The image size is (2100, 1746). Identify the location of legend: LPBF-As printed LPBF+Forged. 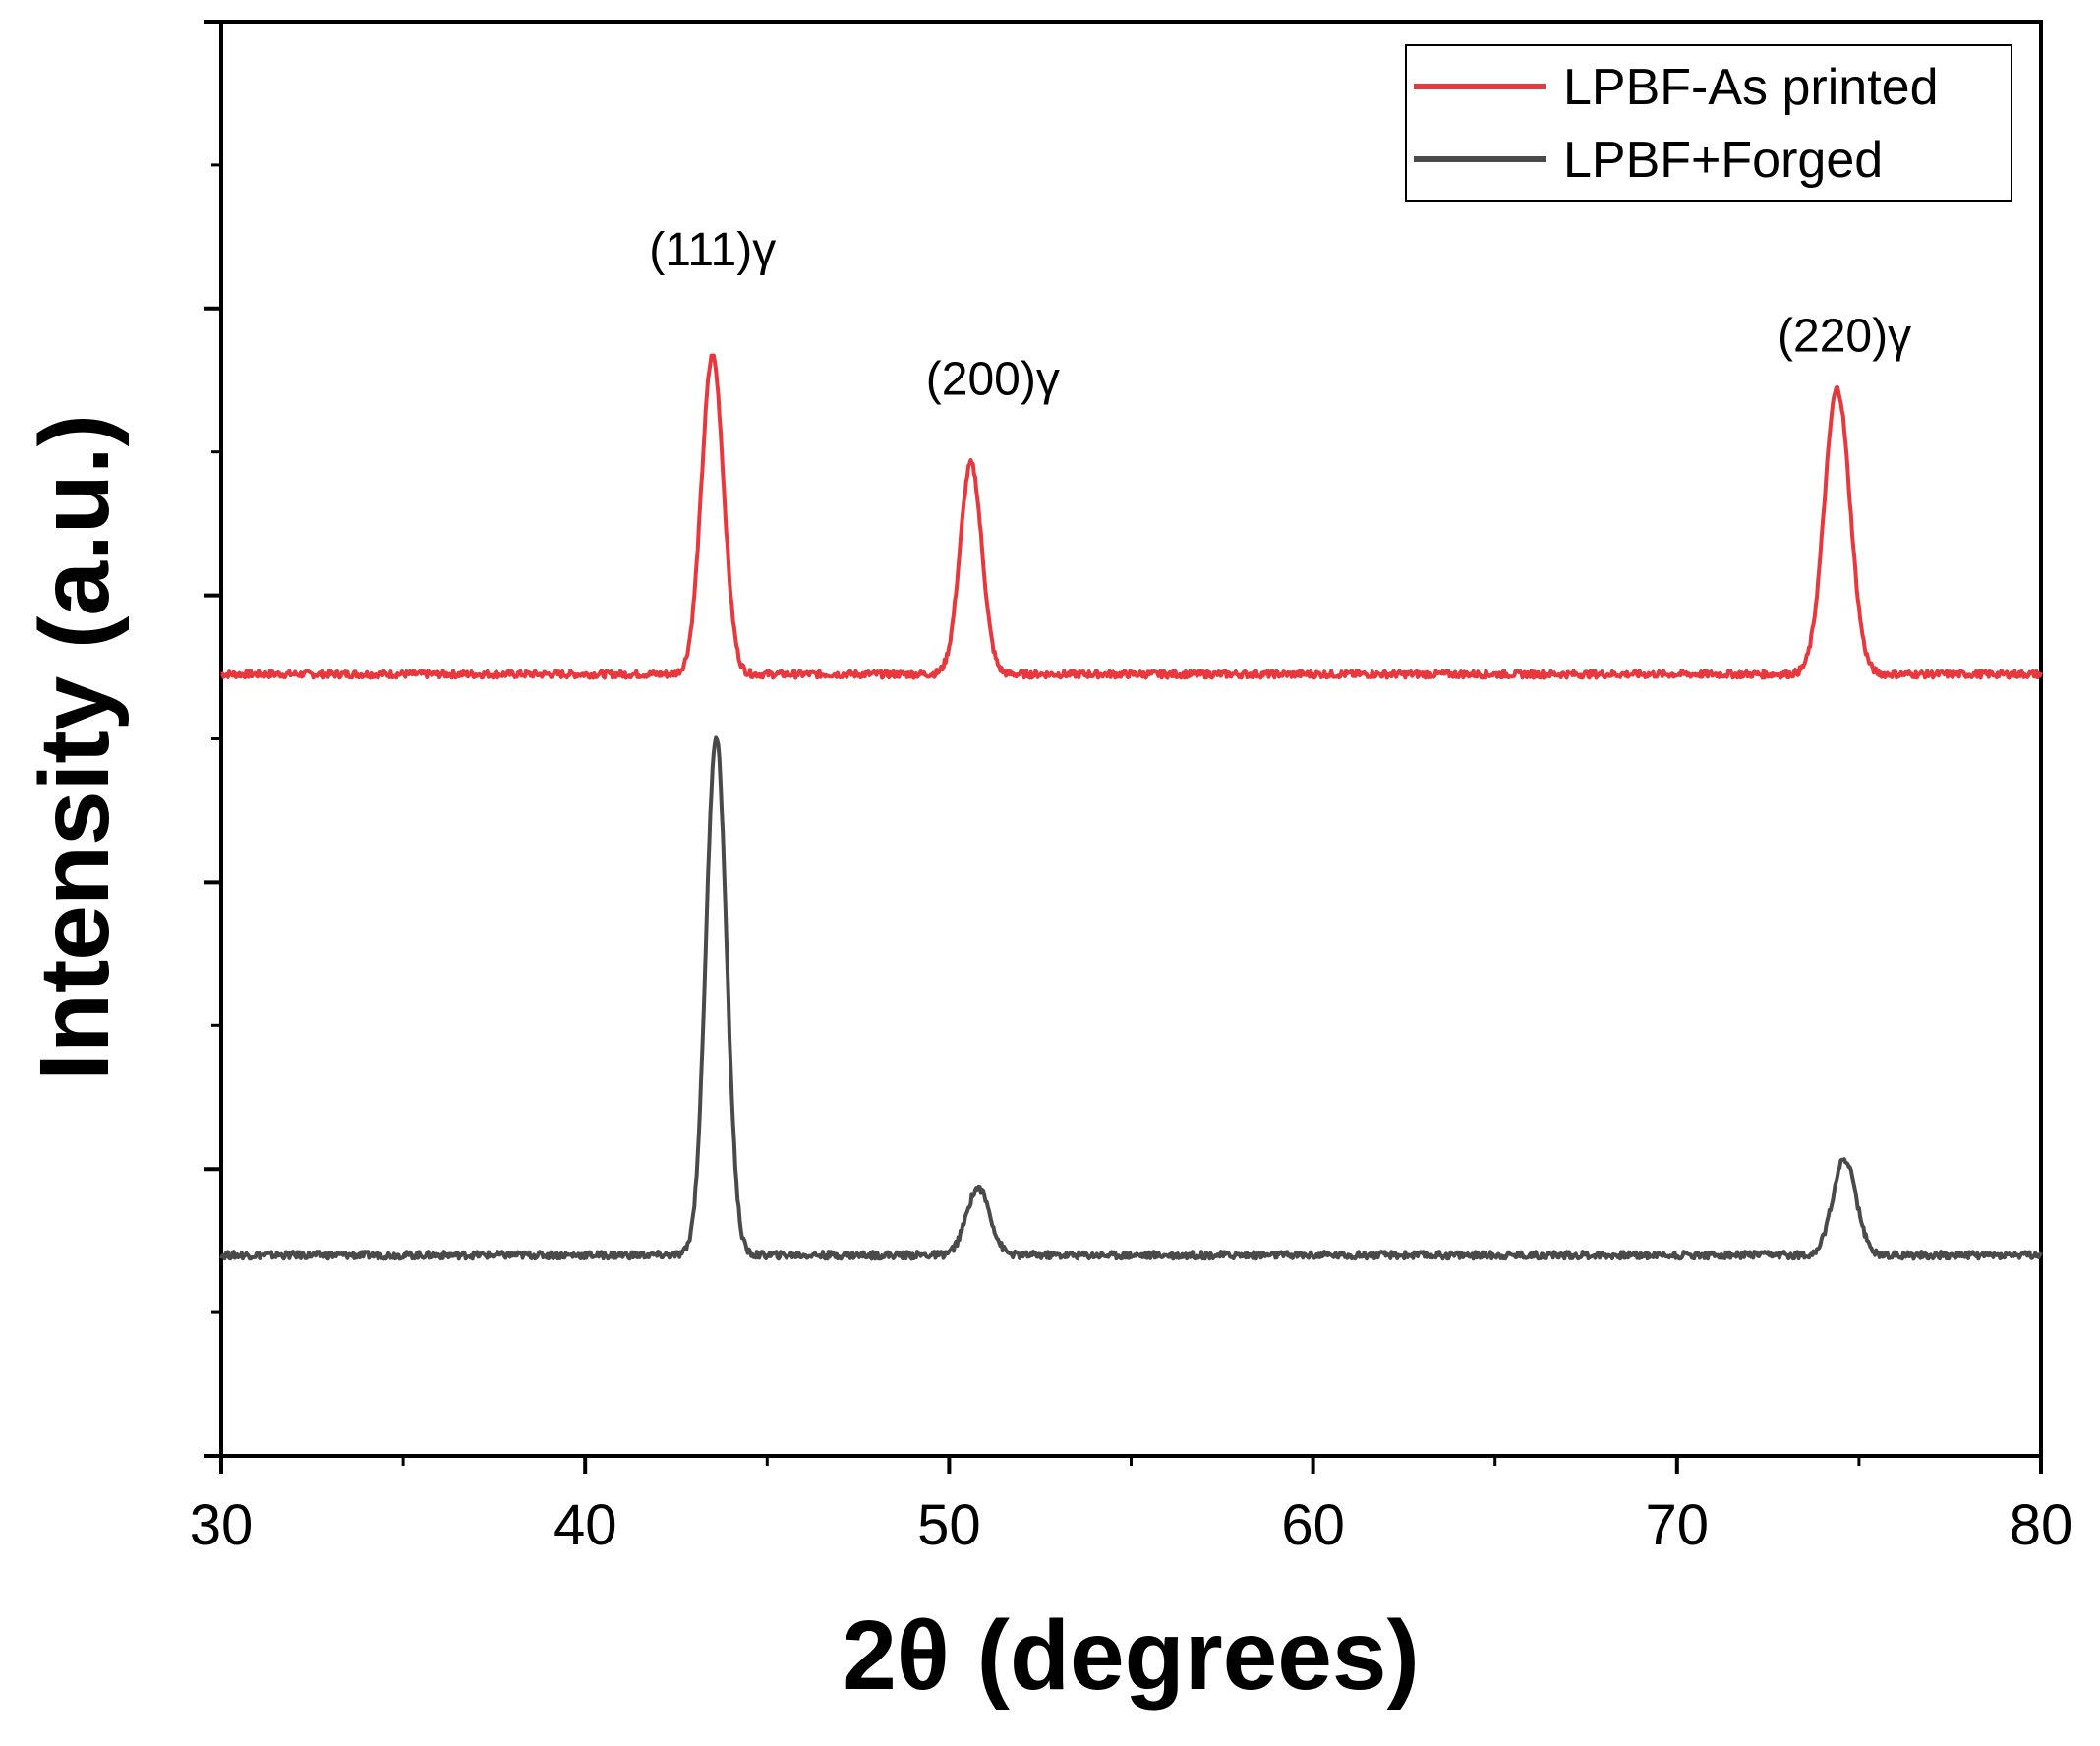
(1708, 123).